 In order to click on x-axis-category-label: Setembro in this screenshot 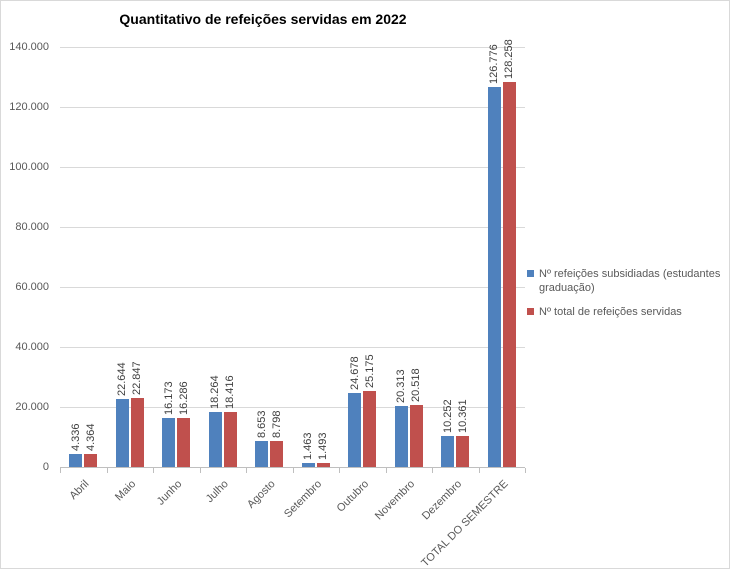, I will do `click(303, 499)`.